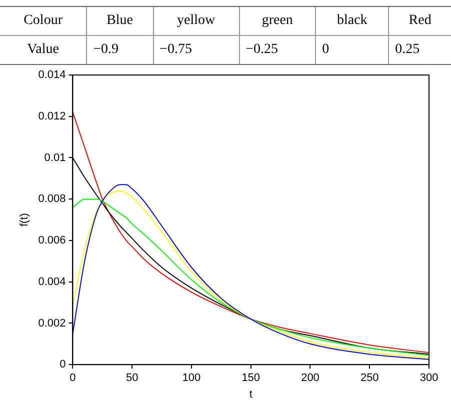 This screenshot has width=451, height=404. Describe the element at coordinates (24, 220) in the screenshot. I see `y-axis-title: f(t)` at that location.